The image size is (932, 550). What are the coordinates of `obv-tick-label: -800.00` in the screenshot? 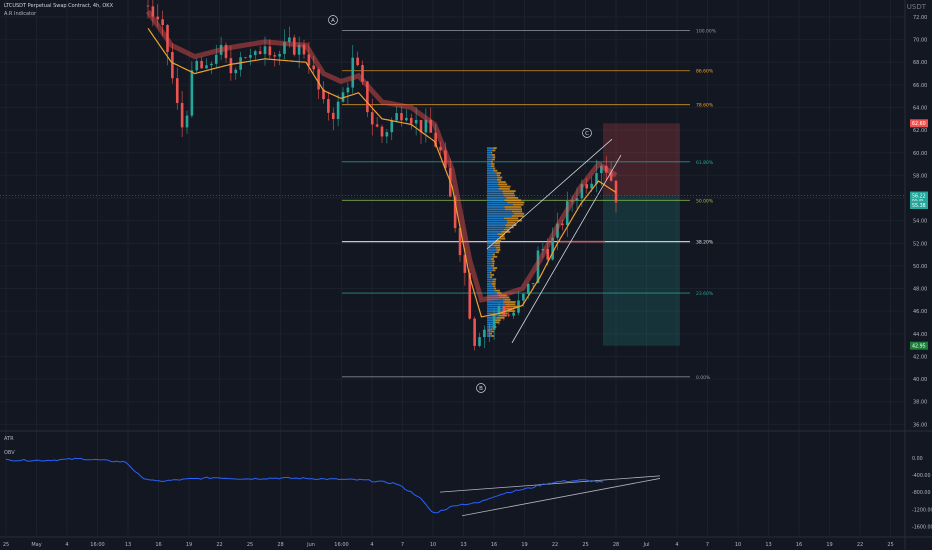 It's located at (921, 493).